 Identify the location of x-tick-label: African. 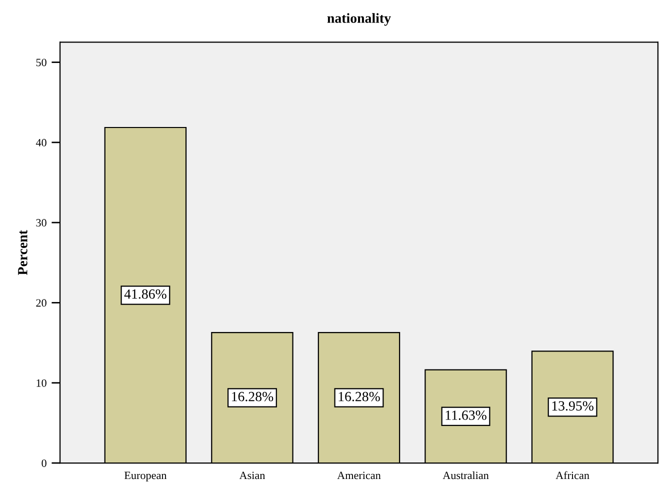
(573, 475).